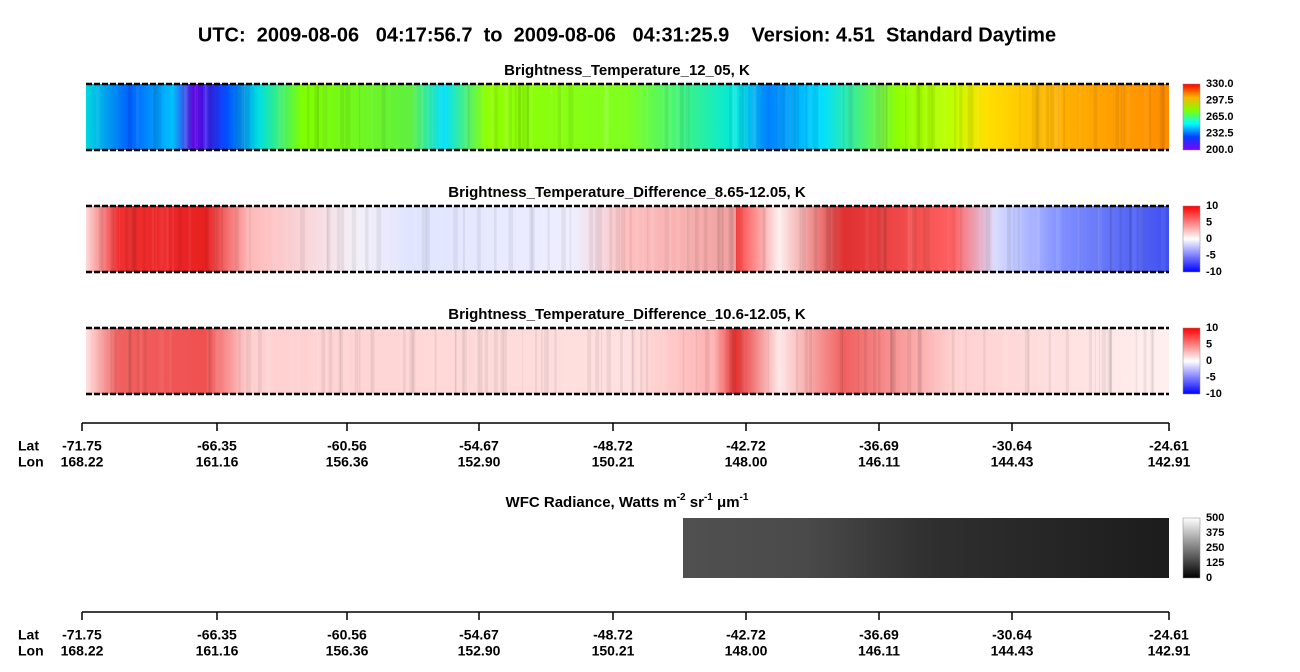 Image resolution: width=1300 pixels, height=672 pixels. What do you see at coordinates (1209, 344) in the screenshot?
I see `colorbar-label: 5` at bounding box center [1209, 344].